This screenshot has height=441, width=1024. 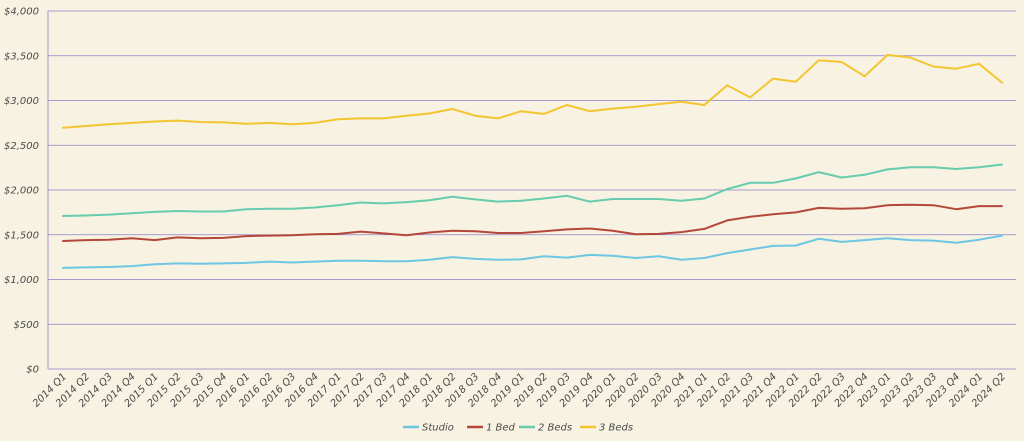 What do you see at coordinates (21, 12) in the screenshot?
I see `y-tick-label: $4,000` at bounding box center [21, 12].